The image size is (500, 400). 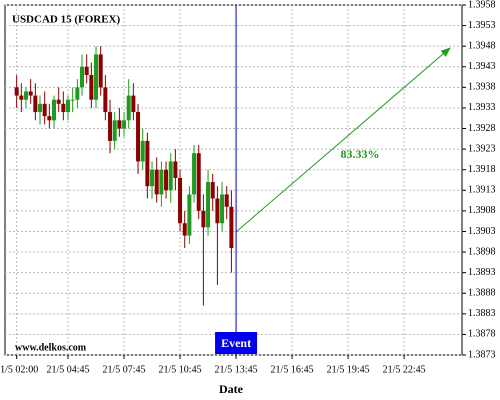 What do you see at coordinates (231, 389) in the screenshot?
I see `x-axis-label: Date` at bounding box center [231, 389].